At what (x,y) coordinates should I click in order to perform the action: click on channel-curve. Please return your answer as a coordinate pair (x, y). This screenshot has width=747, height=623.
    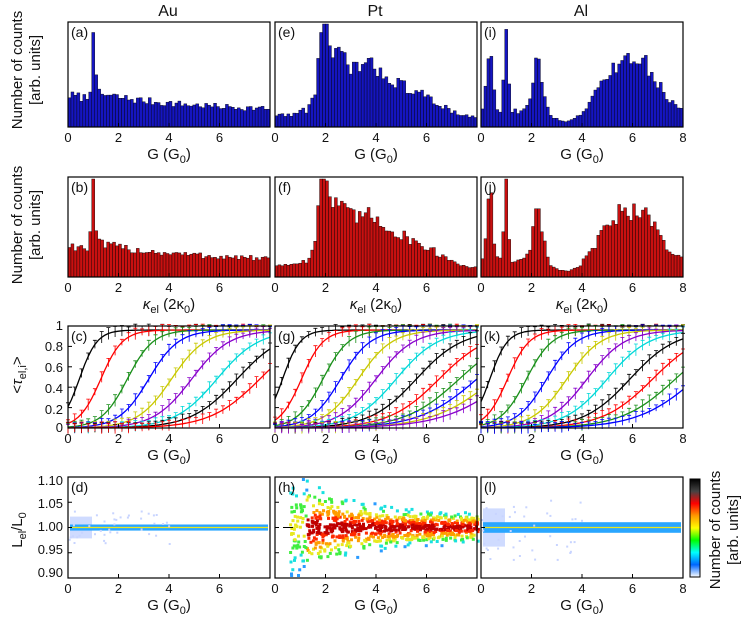
    Looking at the image, I should click on (168, 368).